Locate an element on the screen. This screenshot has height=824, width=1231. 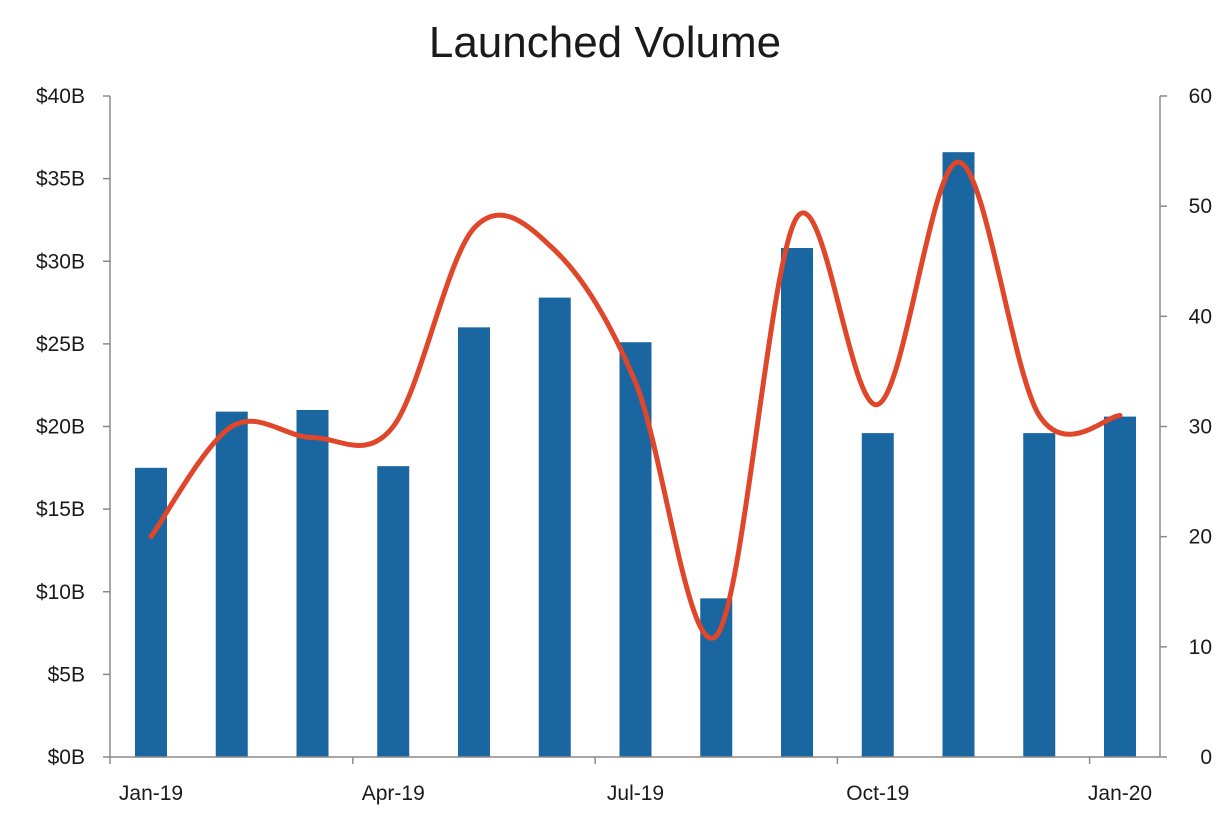
y-right-tick-label: 60 is located at coordinates (1200, 96).